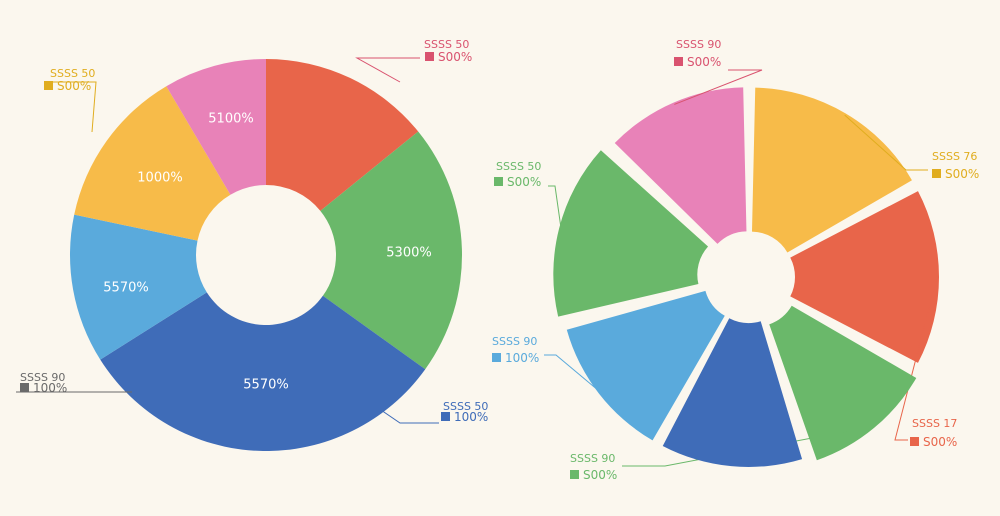 This screenshot has width=1000, height=516. I want to click on exploded-slice-light-blue, so click(645, 365).